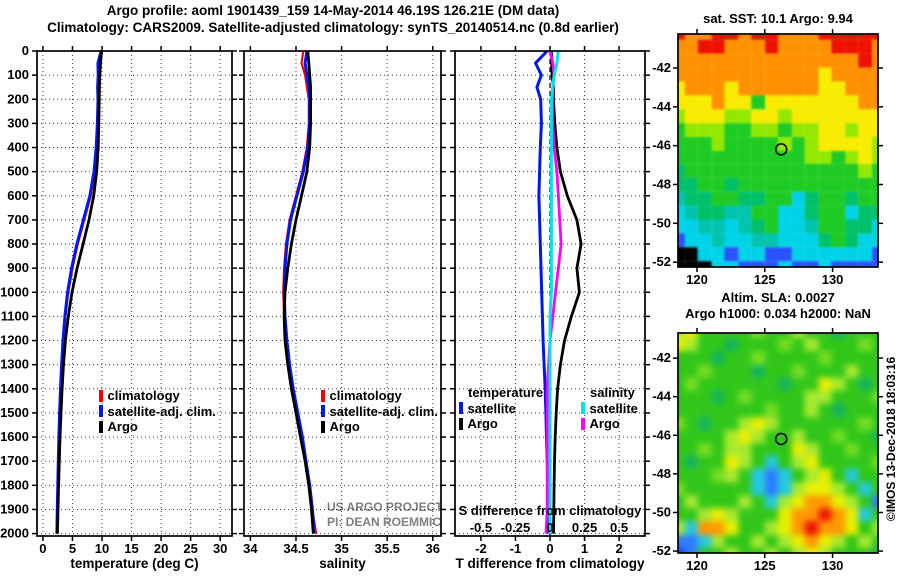 This screenshot has width=900, height=580. Describe the element at coordinates (584, 527) in the screenshot. I see `s-diff-tick-label: 0.25` at that location.